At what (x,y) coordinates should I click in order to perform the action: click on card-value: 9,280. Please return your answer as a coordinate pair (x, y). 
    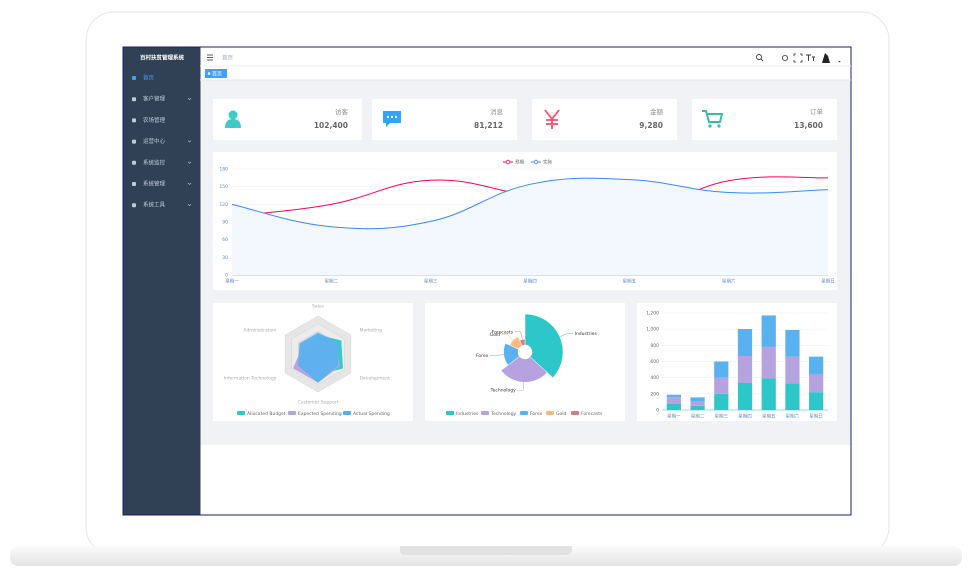
    Looking at the image, I should click on (651, 125).